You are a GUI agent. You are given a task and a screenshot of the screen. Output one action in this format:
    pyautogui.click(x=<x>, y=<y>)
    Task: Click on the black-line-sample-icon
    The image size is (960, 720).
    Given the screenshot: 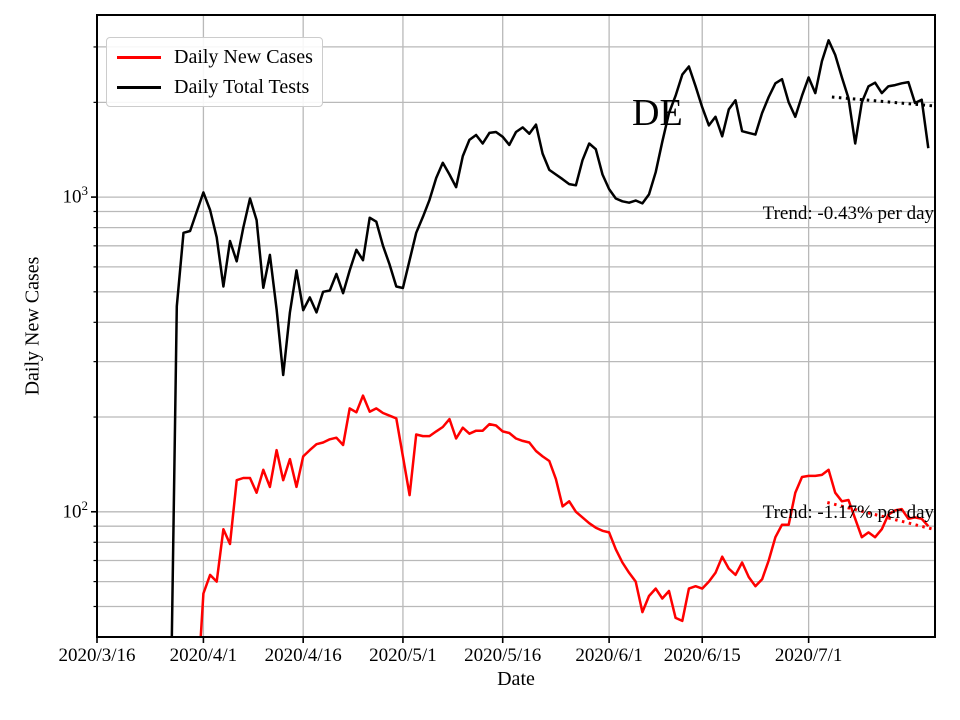 What is the action you would take?
    pyautogui.click(x=139, y=87)
    